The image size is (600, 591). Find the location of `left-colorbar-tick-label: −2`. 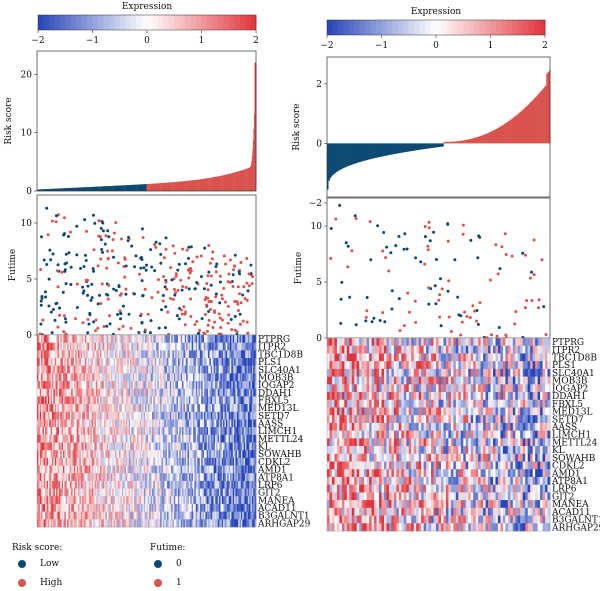

left-colorbar-tick-label: −2 is located at coordinates (37, 41).